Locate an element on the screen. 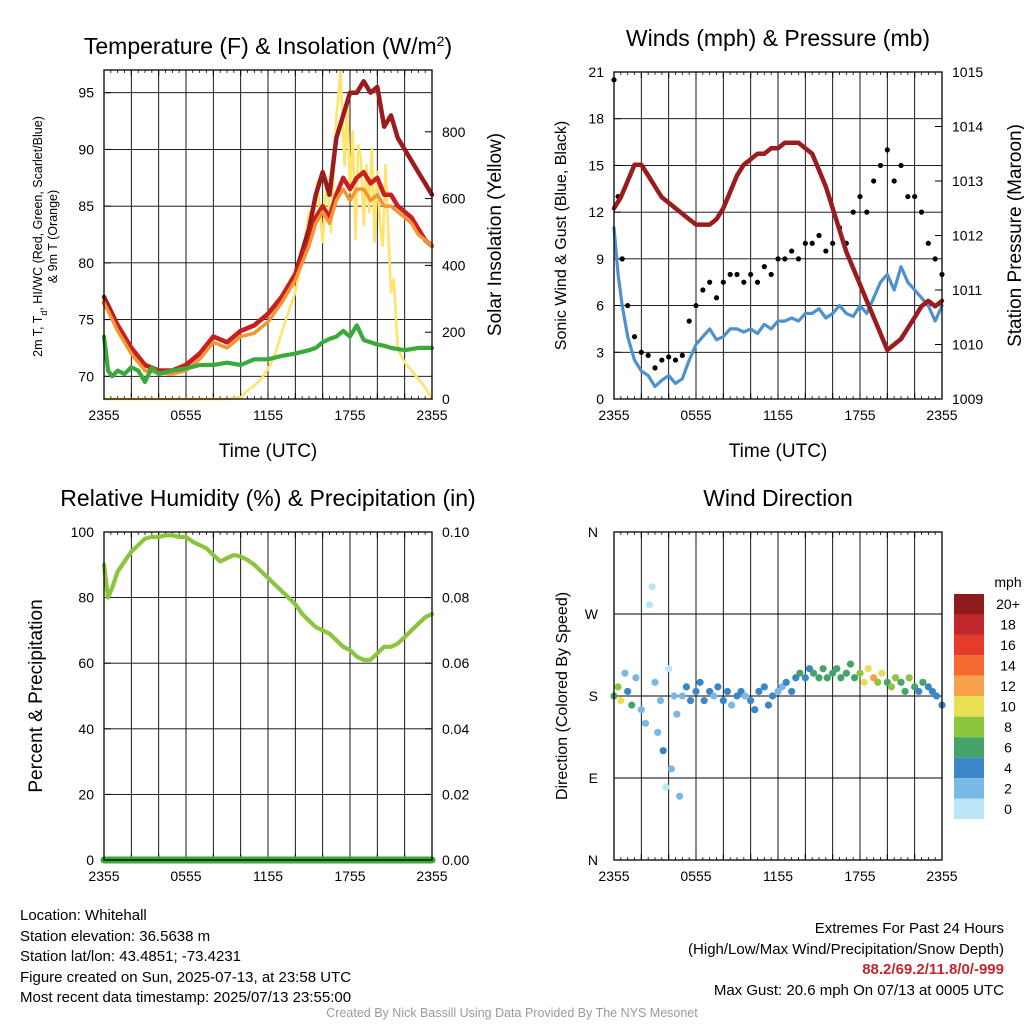 The image size is (1024, 1024). y2-tick-label: 400 is located at coordinates (454, 265).